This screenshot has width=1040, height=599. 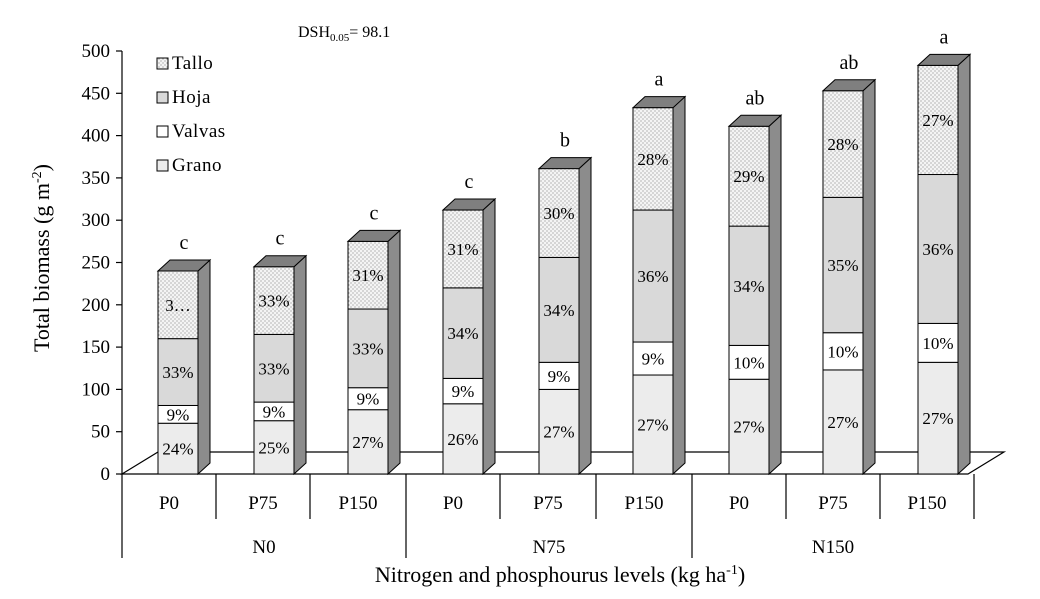 What do you see at coordinates (96, 51) in the screenshot?
I see `y-tick-label: 500` at bounding box center [96, 51].